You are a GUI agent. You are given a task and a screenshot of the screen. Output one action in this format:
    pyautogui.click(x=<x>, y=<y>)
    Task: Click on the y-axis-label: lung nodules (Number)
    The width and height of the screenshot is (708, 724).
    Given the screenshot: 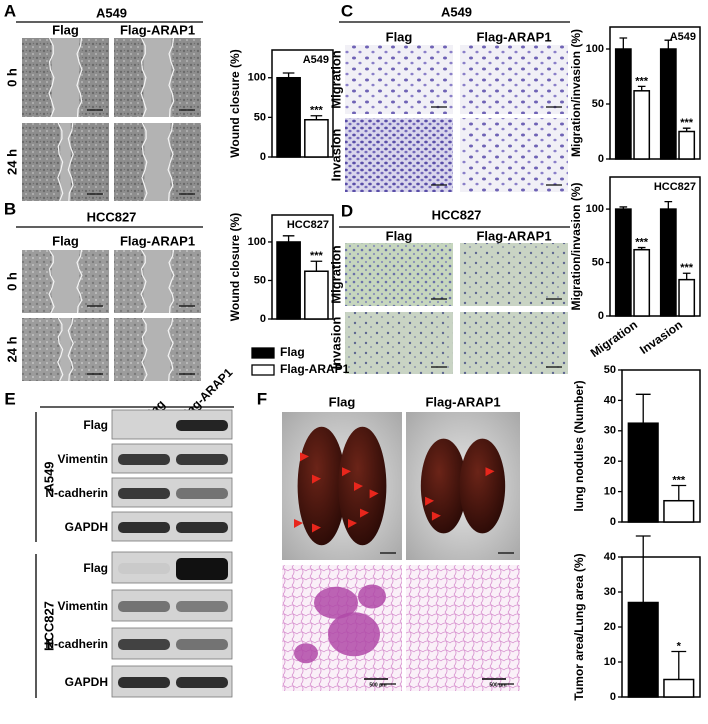 What is the action you would take?
    pyautogui.click(x=579, y=445)
    